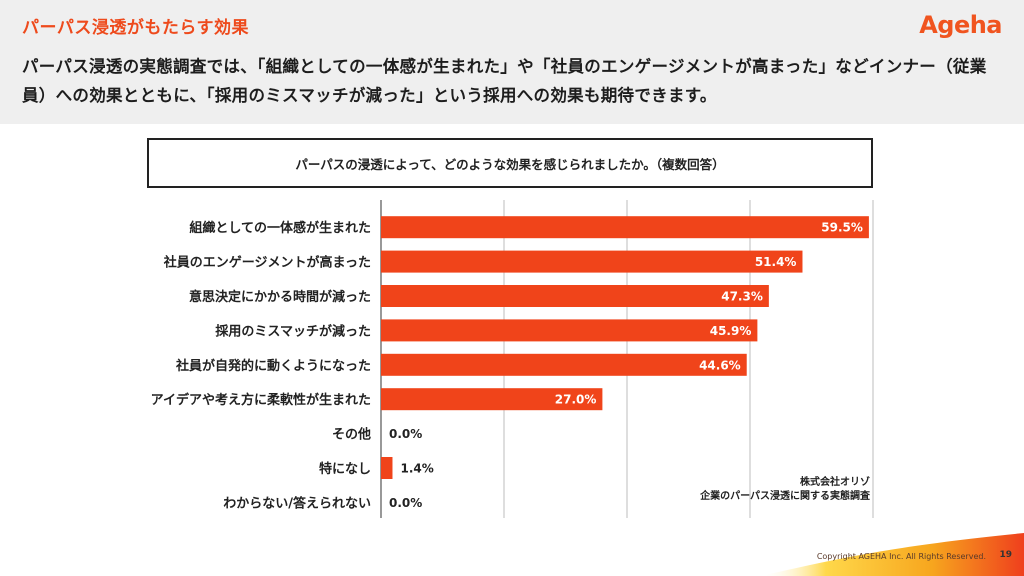 This screenshot has height=576, width=1024. What do you see at coordinates (842, 228) in the screenshot?
I see `data-label: 59.5%` at bounding box center [842, 228].